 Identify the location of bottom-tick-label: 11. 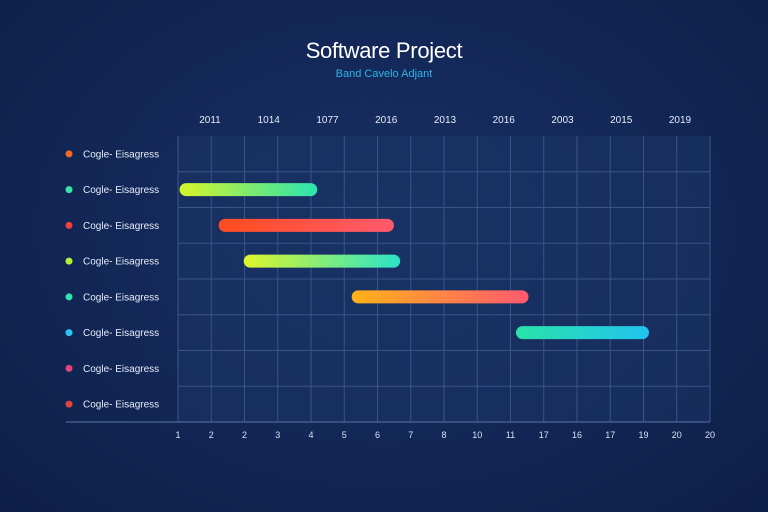
(510, 435).